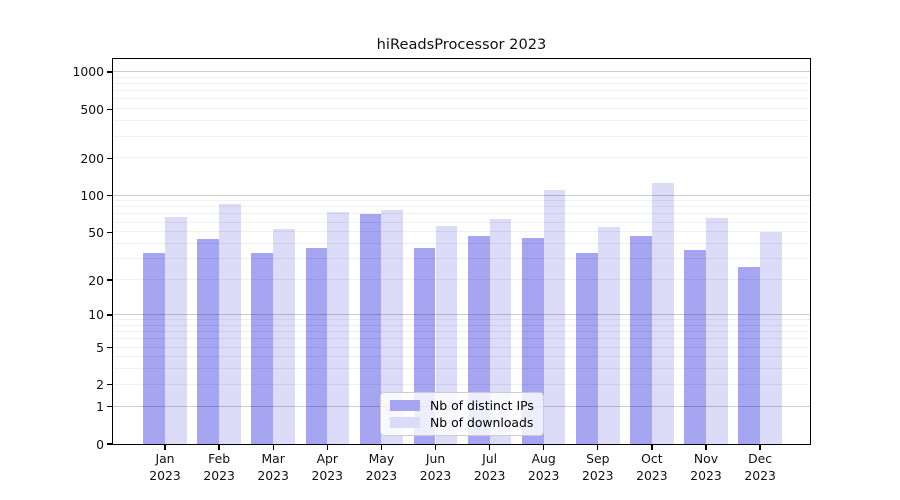 This screenshot has width=900, height=500. Describe the element at coordinates (219, 447) in the screenshot. I see `x-tick-mark-feb` at that location.